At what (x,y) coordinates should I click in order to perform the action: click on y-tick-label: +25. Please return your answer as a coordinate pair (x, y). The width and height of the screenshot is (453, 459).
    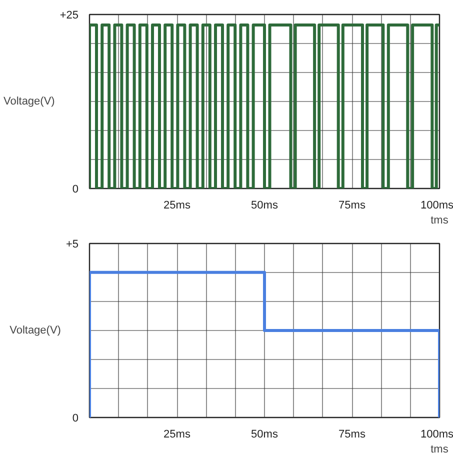
    Looking at the image, I should click on (69, 16).